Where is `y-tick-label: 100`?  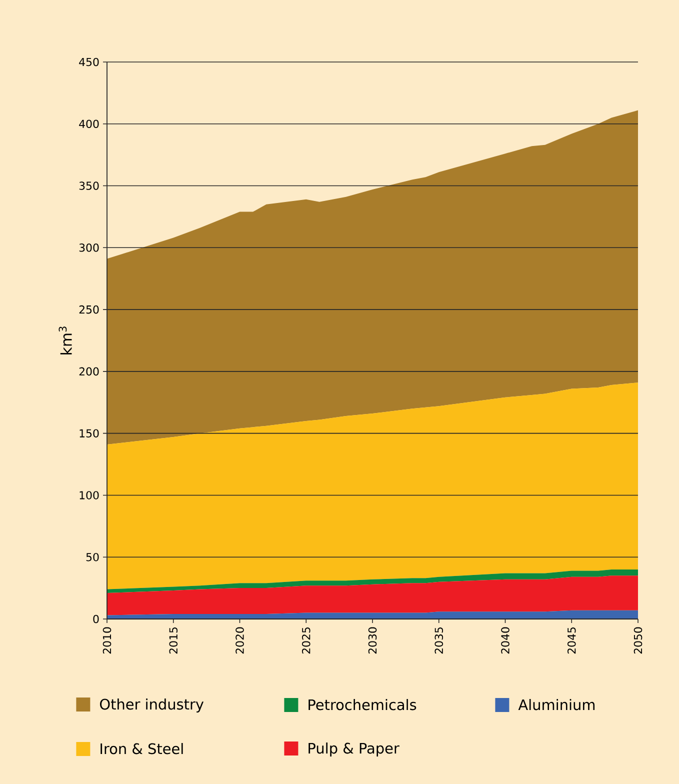
y-tick-label: 100 is located at coordinates (89, 495).